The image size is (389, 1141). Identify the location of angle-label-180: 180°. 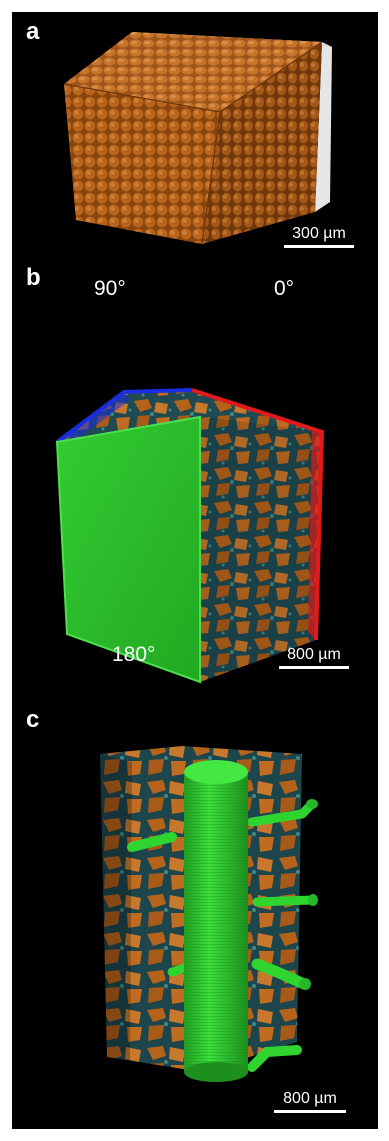
(134, 654).